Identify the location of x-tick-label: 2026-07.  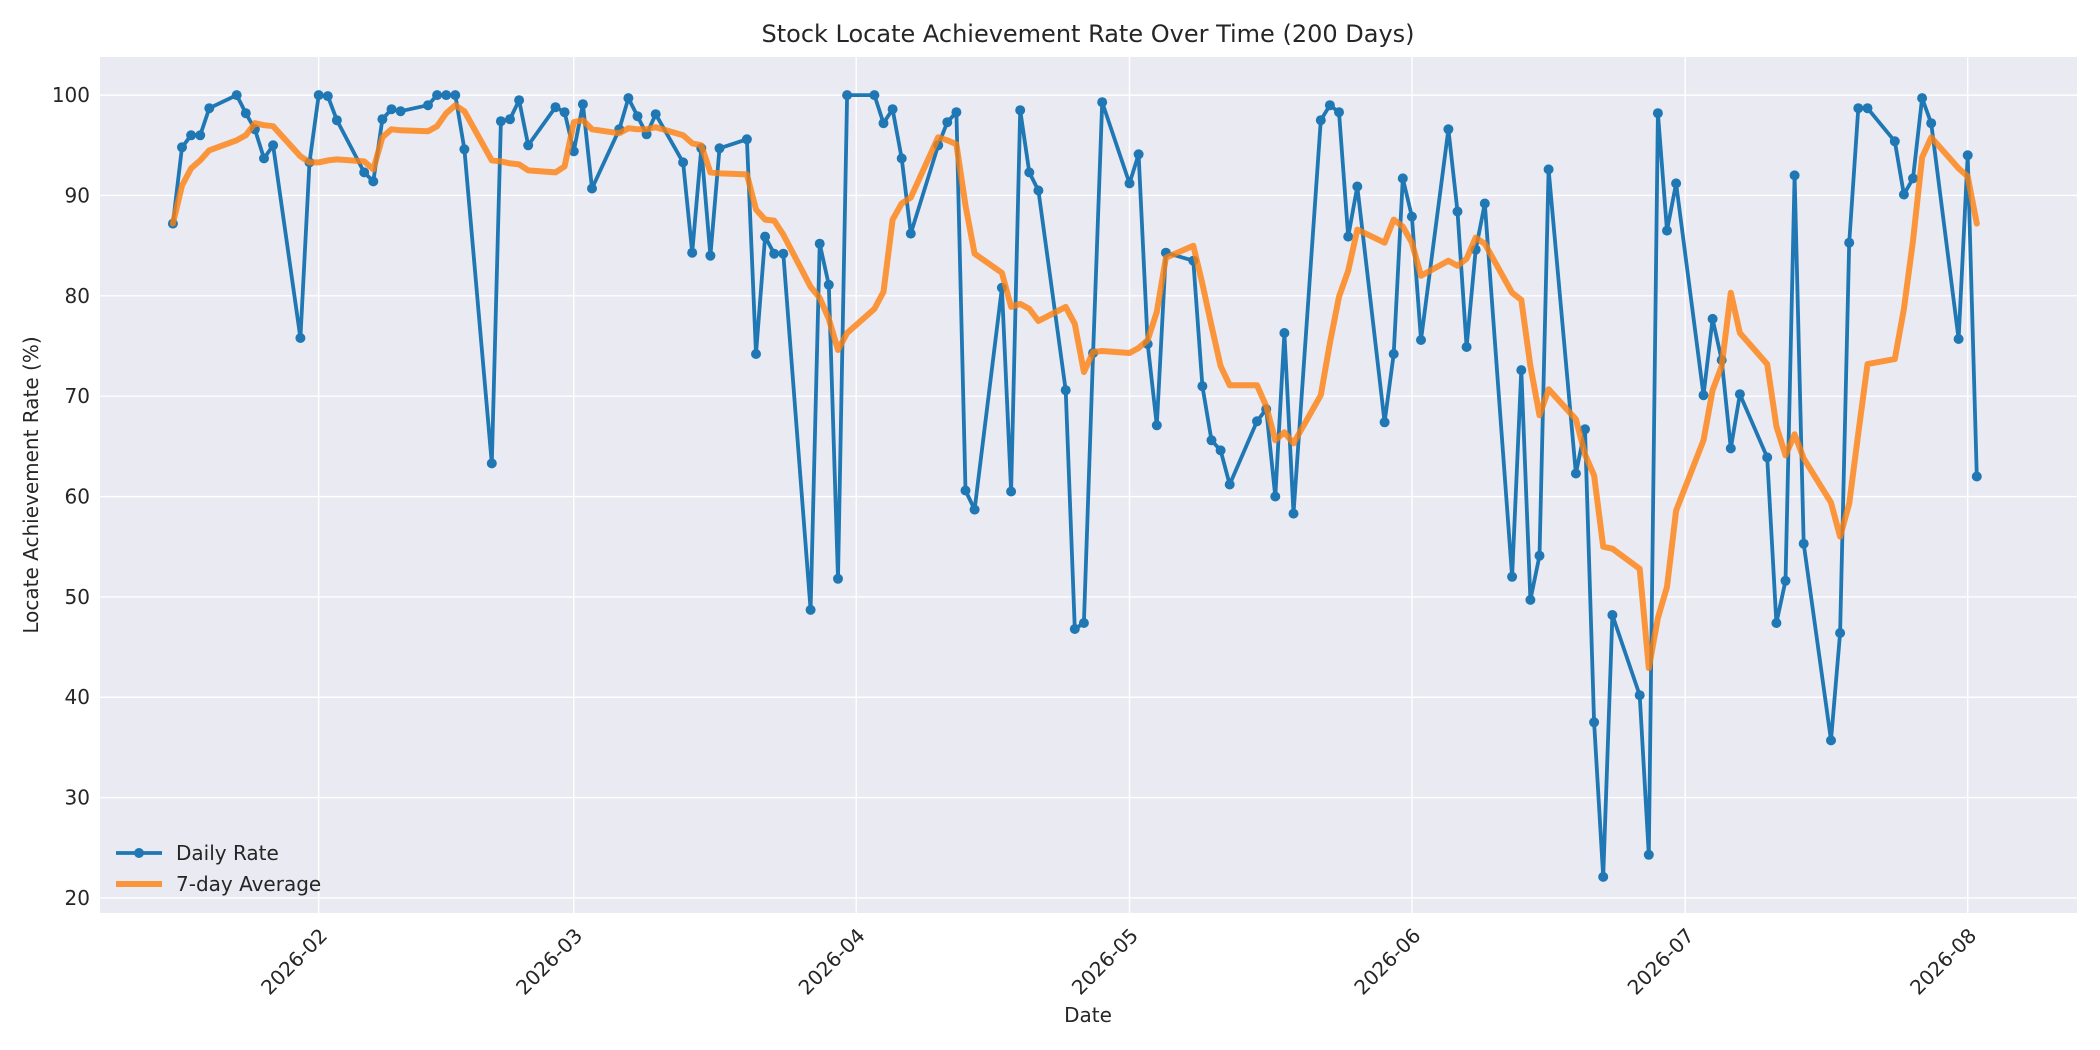
(1661, 961).